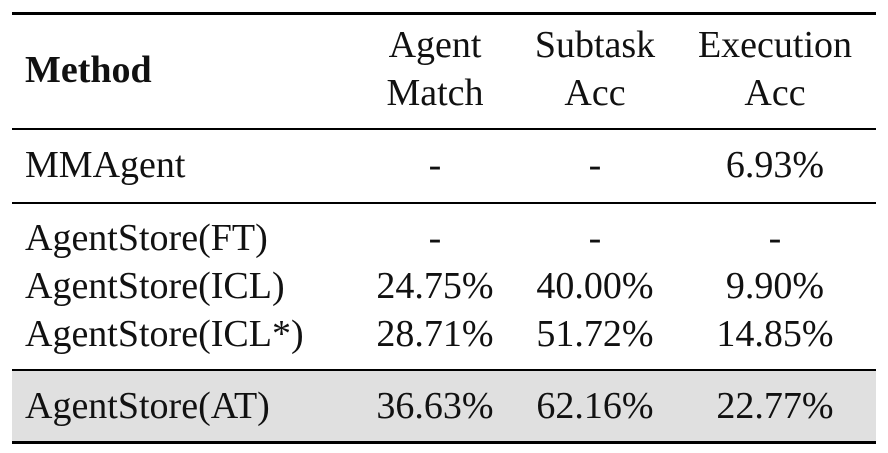  Describe the element at coordinates (775, 45) in the screenshot. I see `header-cell: Execution` at that location.